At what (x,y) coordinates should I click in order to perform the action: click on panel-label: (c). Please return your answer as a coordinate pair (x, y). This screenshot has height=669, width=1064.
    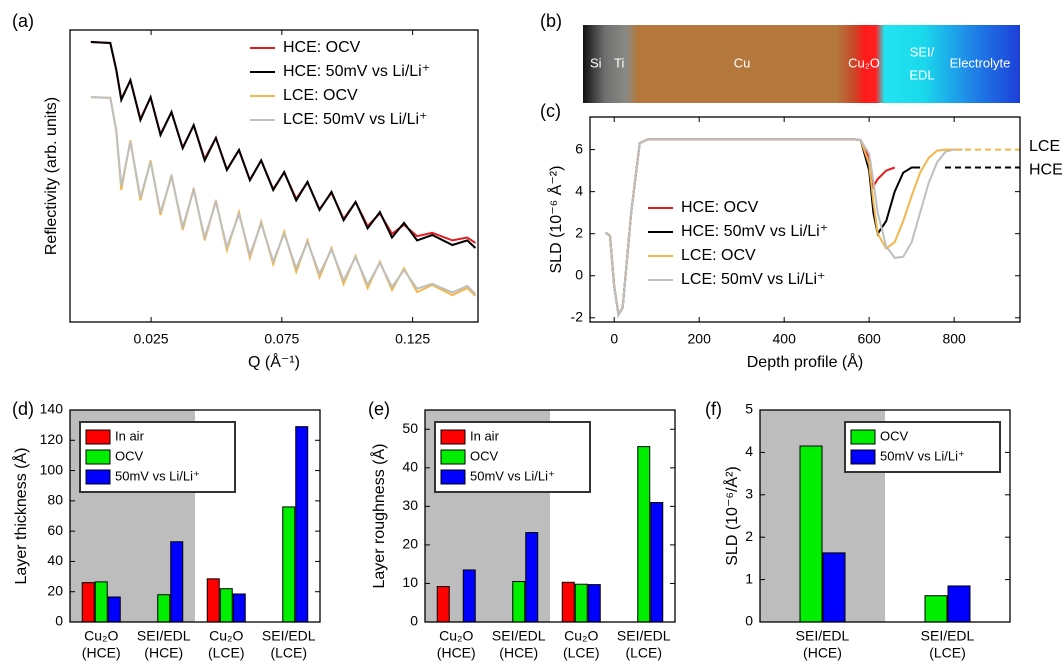
    Looking at the image, I should click on (550, 111).